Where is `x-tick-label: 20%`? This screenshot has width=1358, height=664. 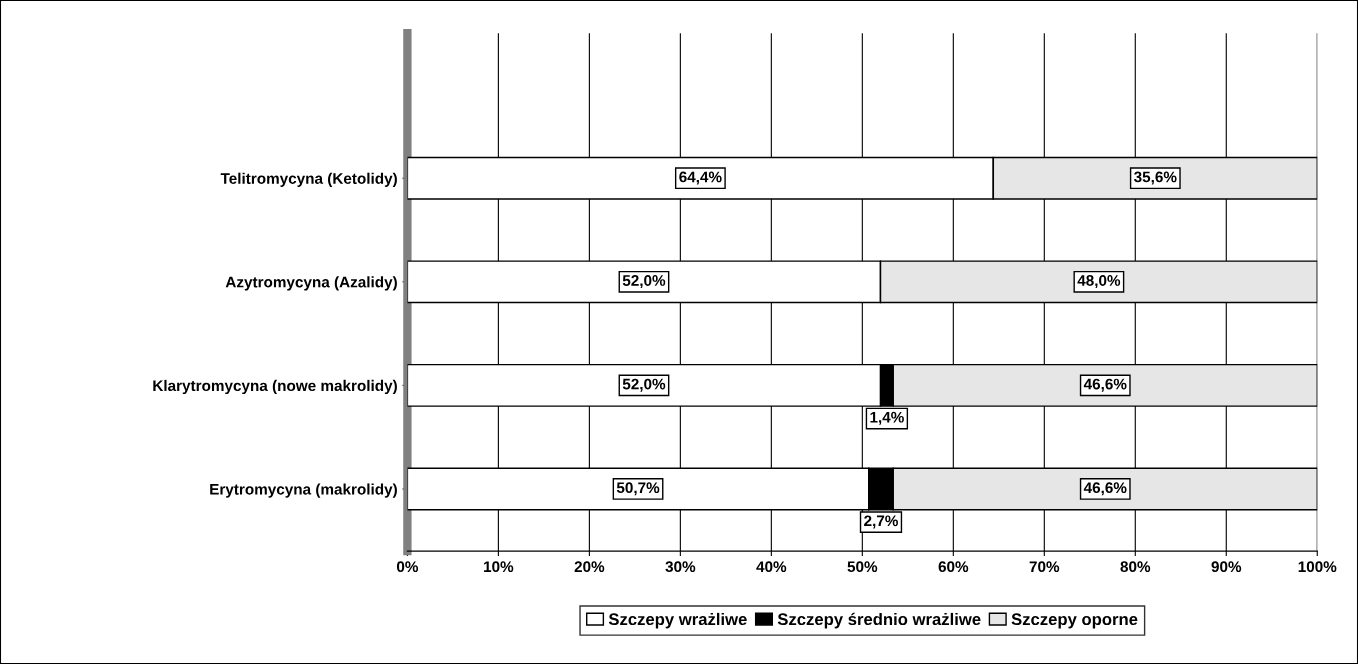 x-tick-label: 20% is located at coordinates (589, 567).